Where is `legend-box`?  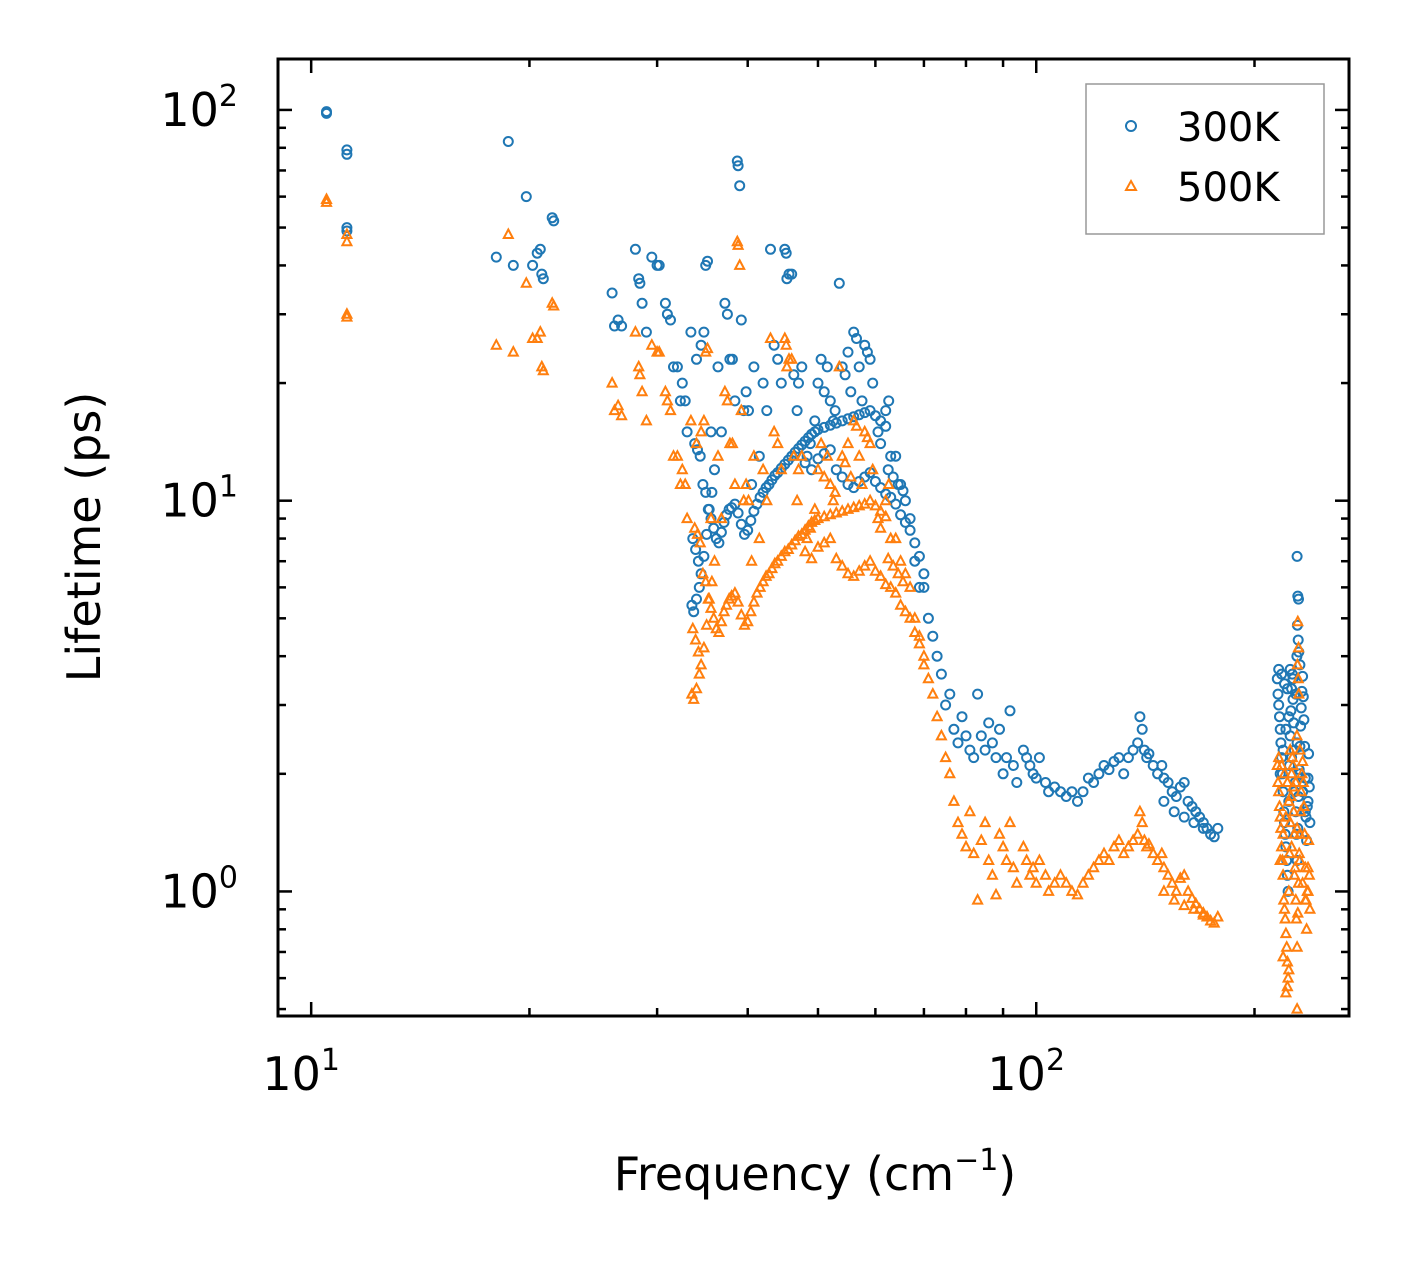 legend-box is located at coordinates (1205, 159).